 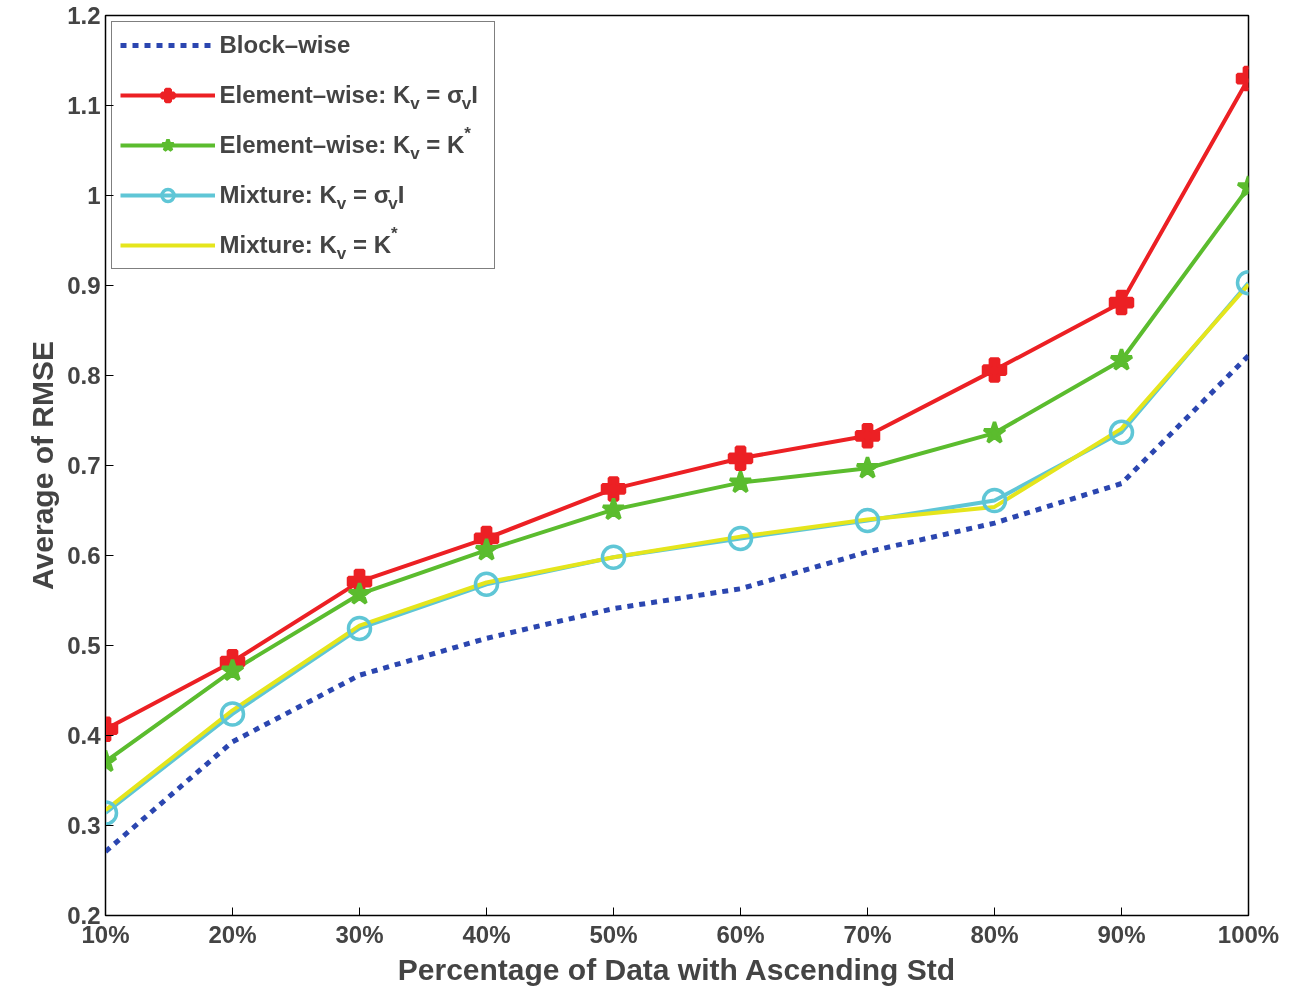 What do you see at coordinates (285, 44) in the screenshot?
I see `legend-label: Block–wise` at bounding box center [285, 44].